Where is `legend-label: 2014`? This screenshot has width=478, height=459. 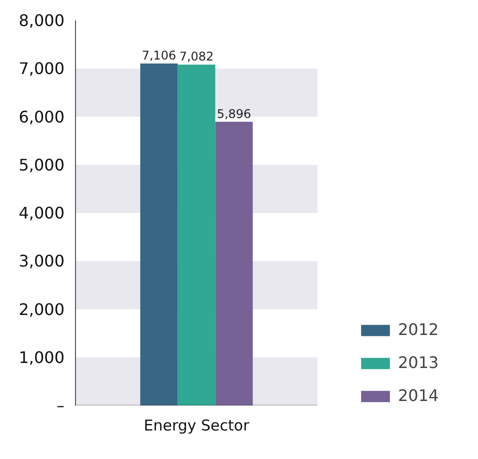
legend-label: 2014 is located at coordinates (418, 395).